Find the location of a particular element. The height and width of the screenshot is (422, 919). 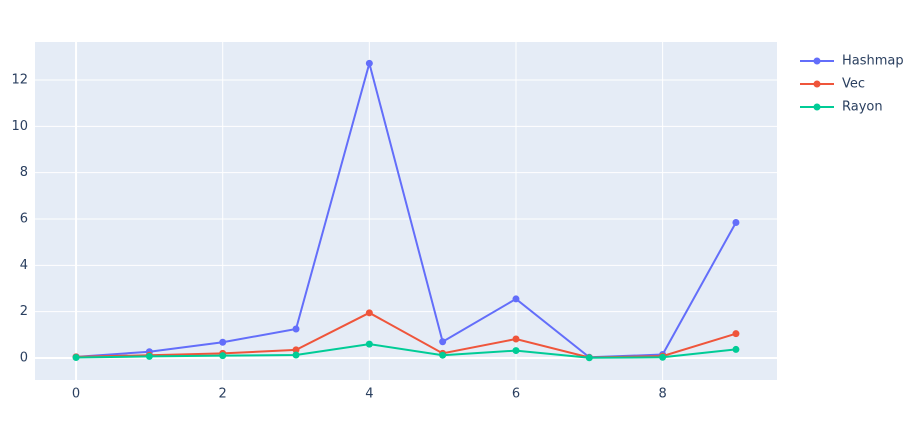

x-tick-label: 6 is located at coordinates (516, 394).